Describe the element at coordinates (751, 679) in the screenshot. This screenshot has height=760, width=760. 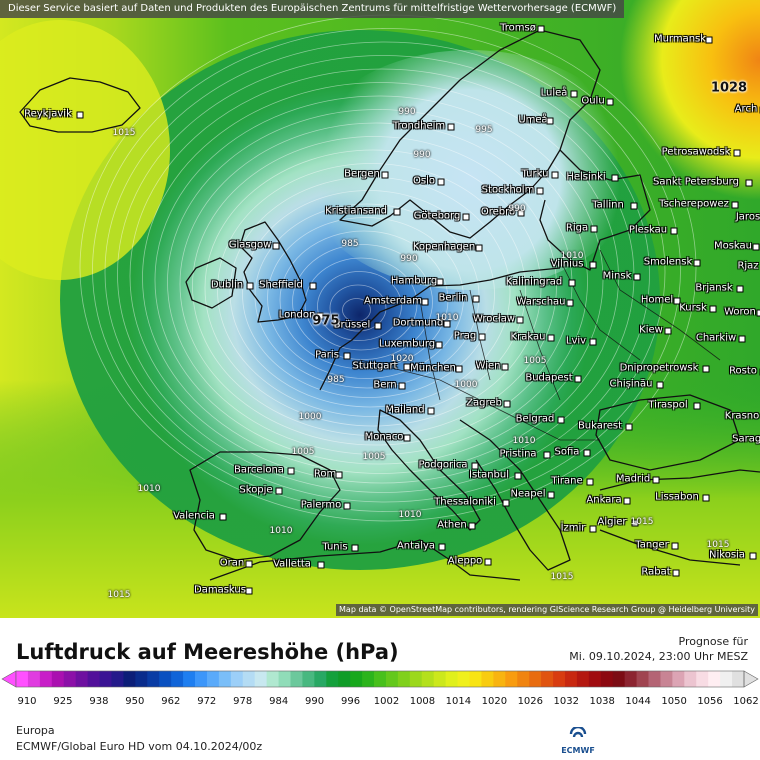
I see `scale-arrow-right` at that location.